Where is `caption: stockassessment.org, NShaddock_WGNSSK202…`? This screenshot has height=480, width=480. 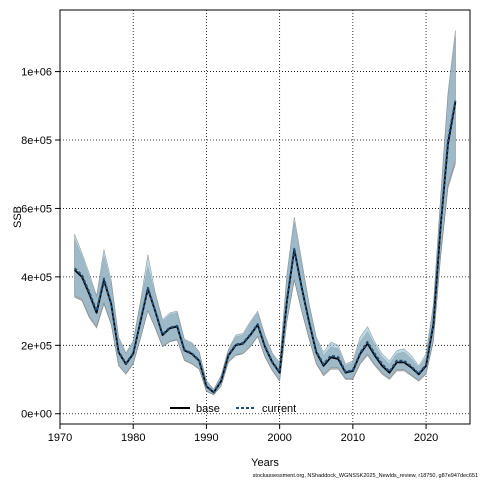 caption: stockassessment.org, NShaddock_WGNSSK202… is located at coordinates (365, 476).